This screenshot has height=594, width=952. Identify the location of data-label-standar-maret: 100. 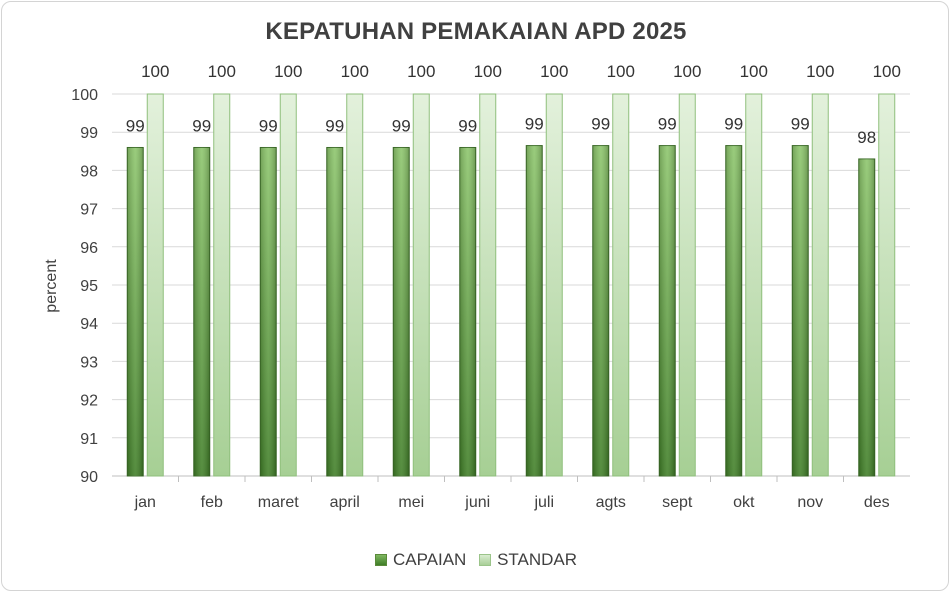
(288, 71).